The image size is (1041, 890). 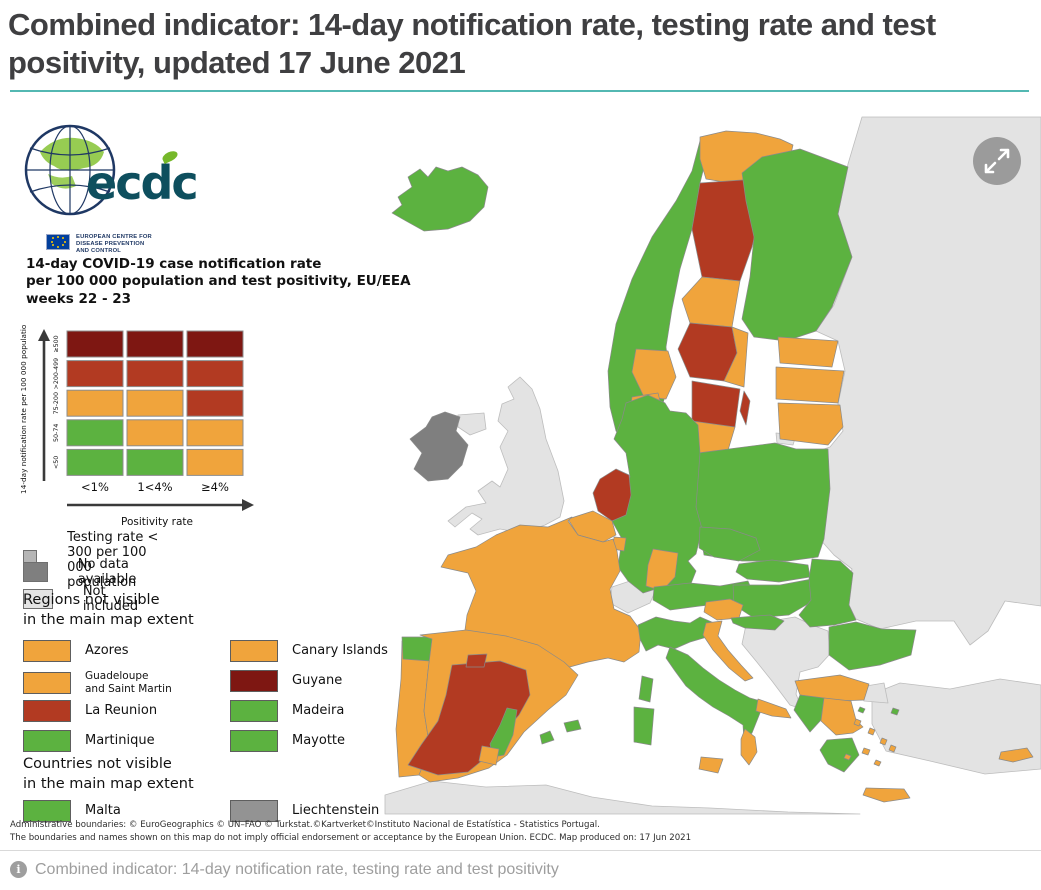 What do you see at coordinates (288, 740) in the screenshot?
I see `region-legend-item: Mayotte` at bounding box center [288, 740].